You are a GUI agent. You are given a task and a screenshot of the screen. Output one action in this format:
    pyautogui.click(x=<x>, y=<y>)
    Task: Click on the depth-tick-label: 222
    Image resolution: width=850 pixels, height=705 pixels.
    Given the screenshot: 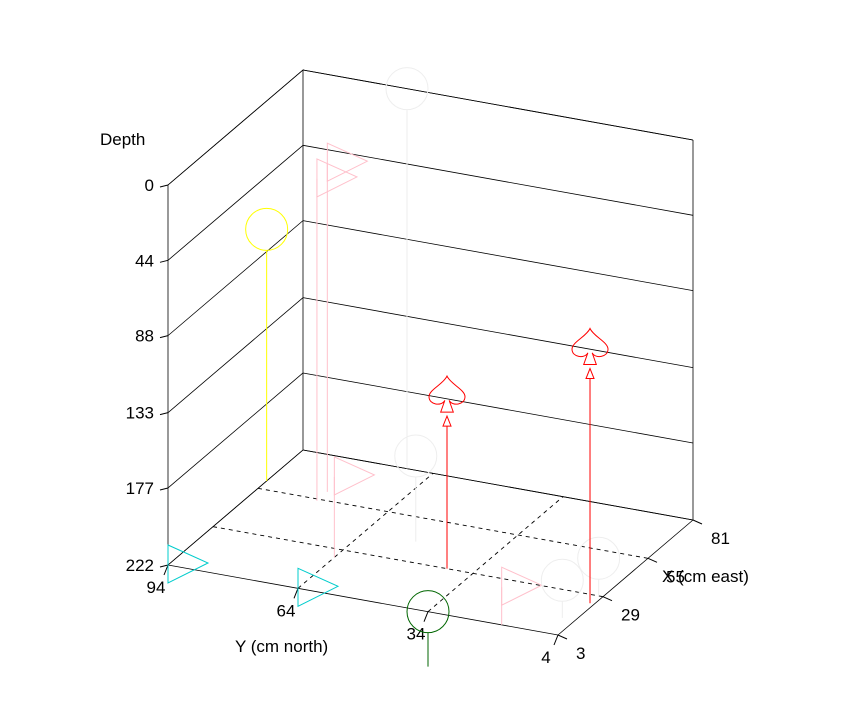 What is the action you would take?
    pyautogui.click(x=140, y=565)
    